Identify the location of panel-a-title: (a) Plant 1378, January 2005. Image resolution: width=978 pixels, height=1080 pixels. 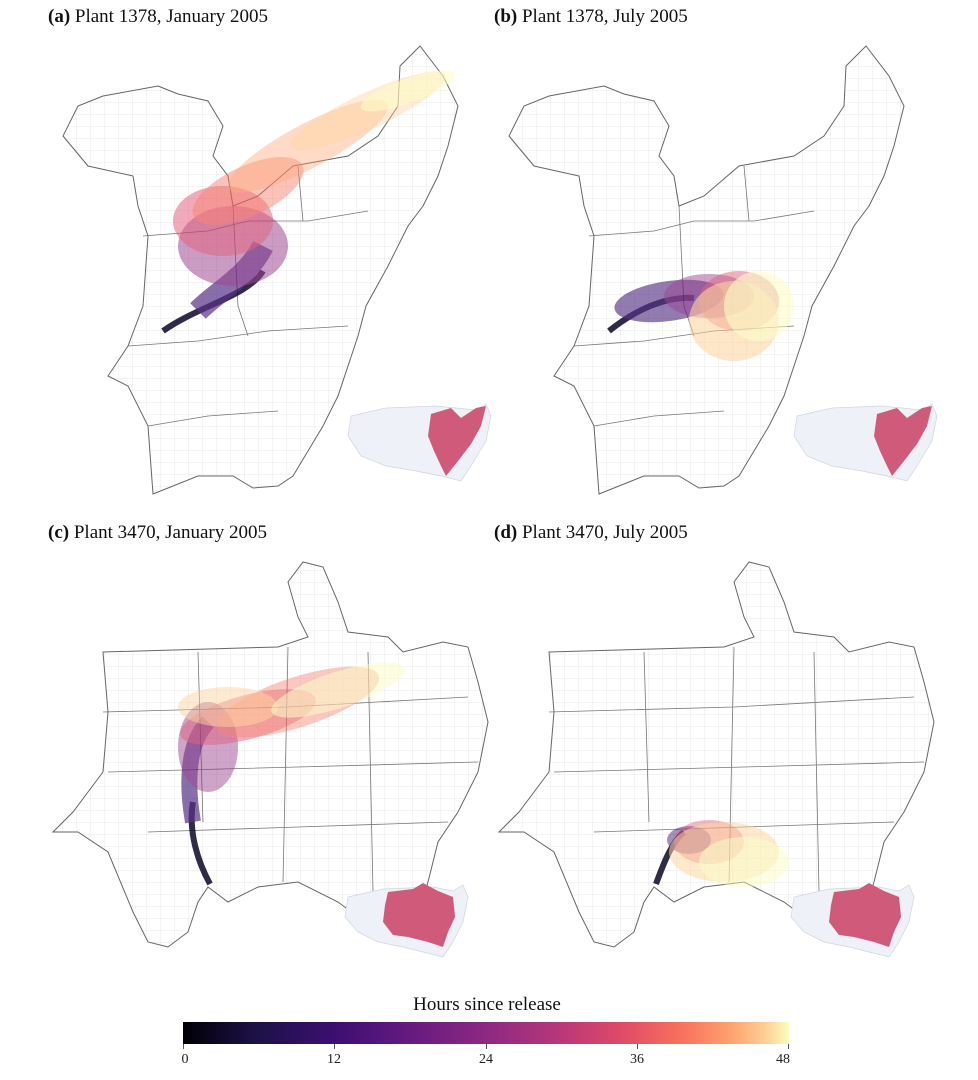
(158, 16).